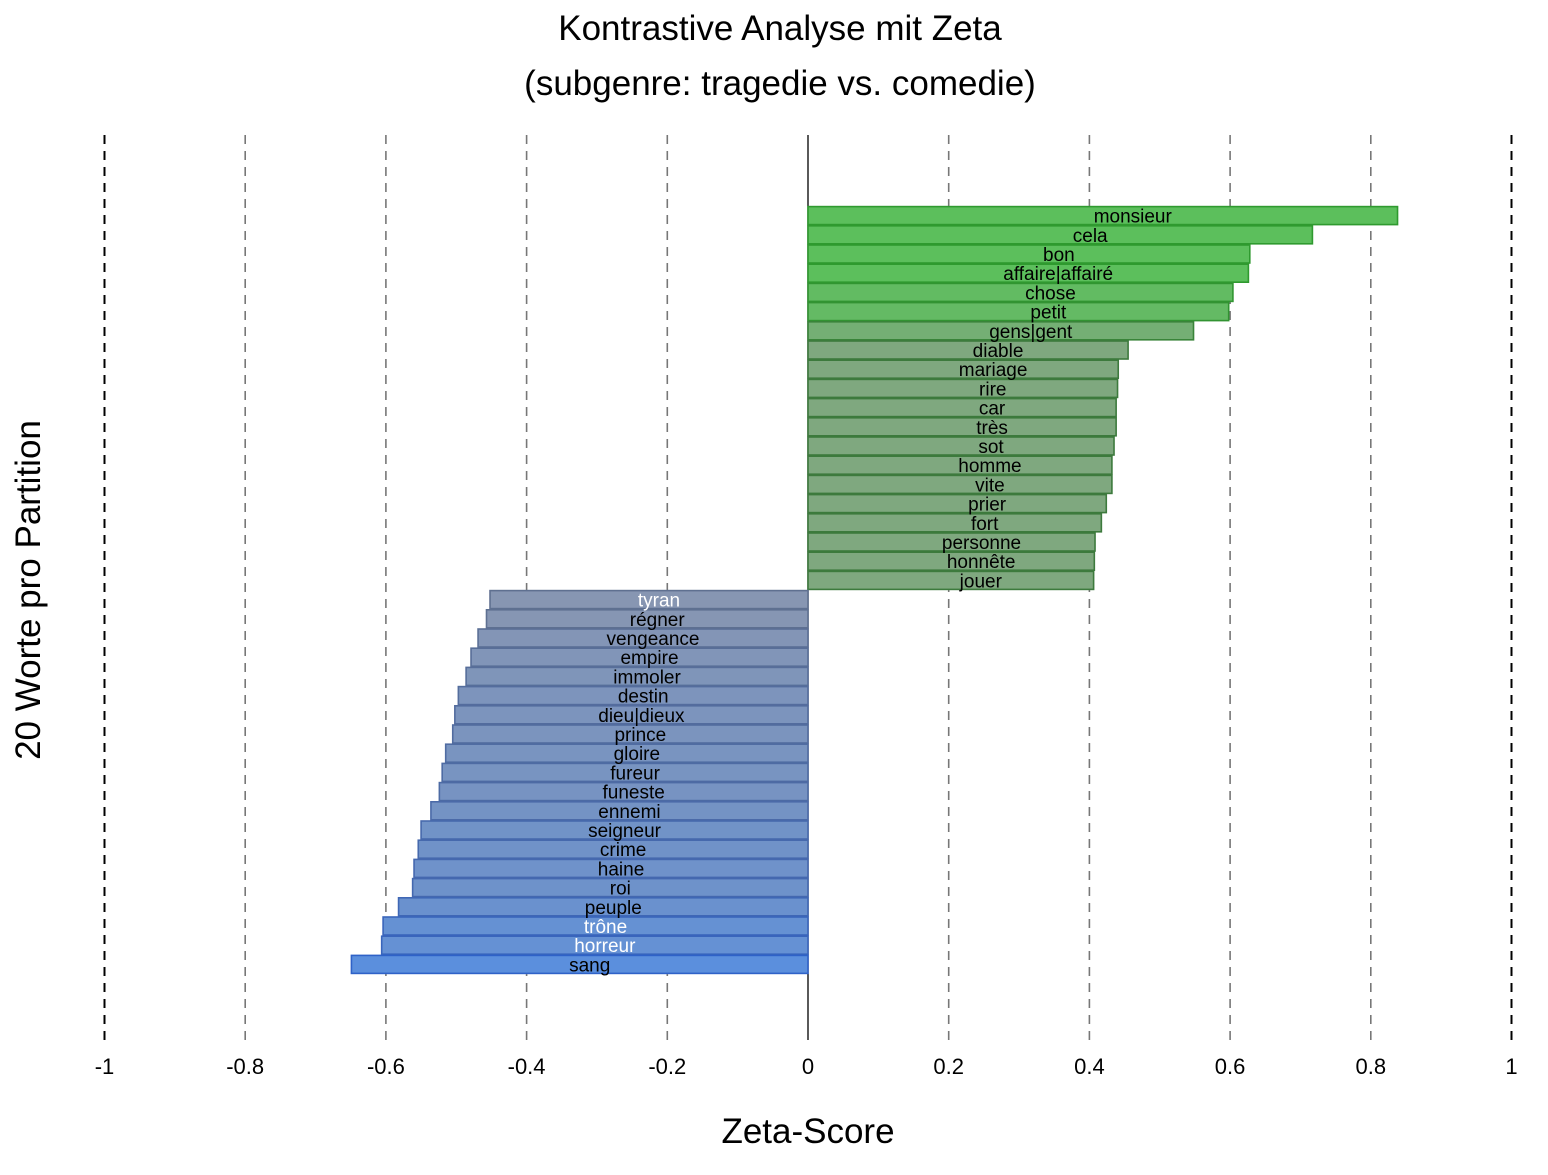 The image size is (1548, 1175). I want to click on x-tick-label: 0.6, so click(1230, 1066).